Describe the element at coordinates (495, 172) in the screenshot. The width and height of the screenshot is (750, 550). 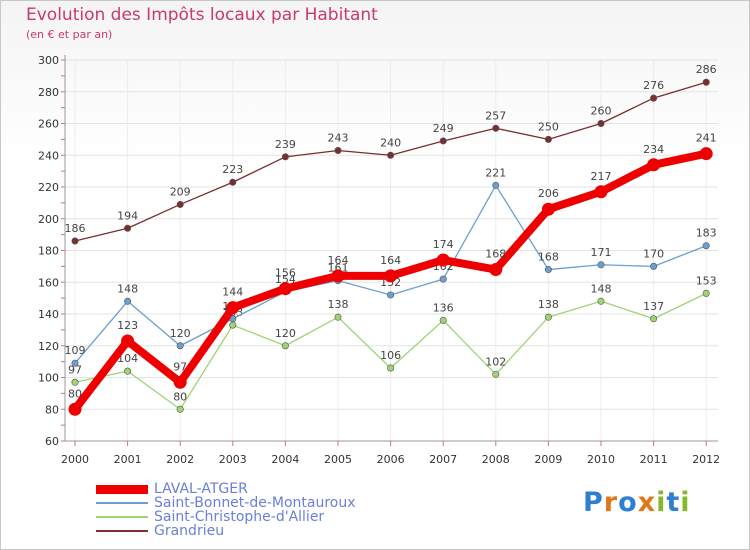
I see `data-label-saint-bonnet-de-montauroux: 221` at that location.